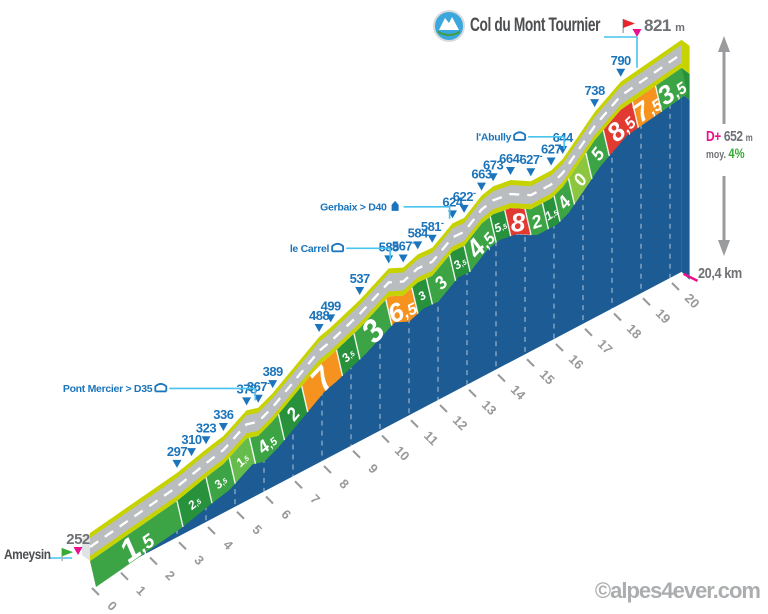 Image resolution: width=768 pixels, height=614 pixels. I want to click on segment-label: 5,5, so click(500, 227).